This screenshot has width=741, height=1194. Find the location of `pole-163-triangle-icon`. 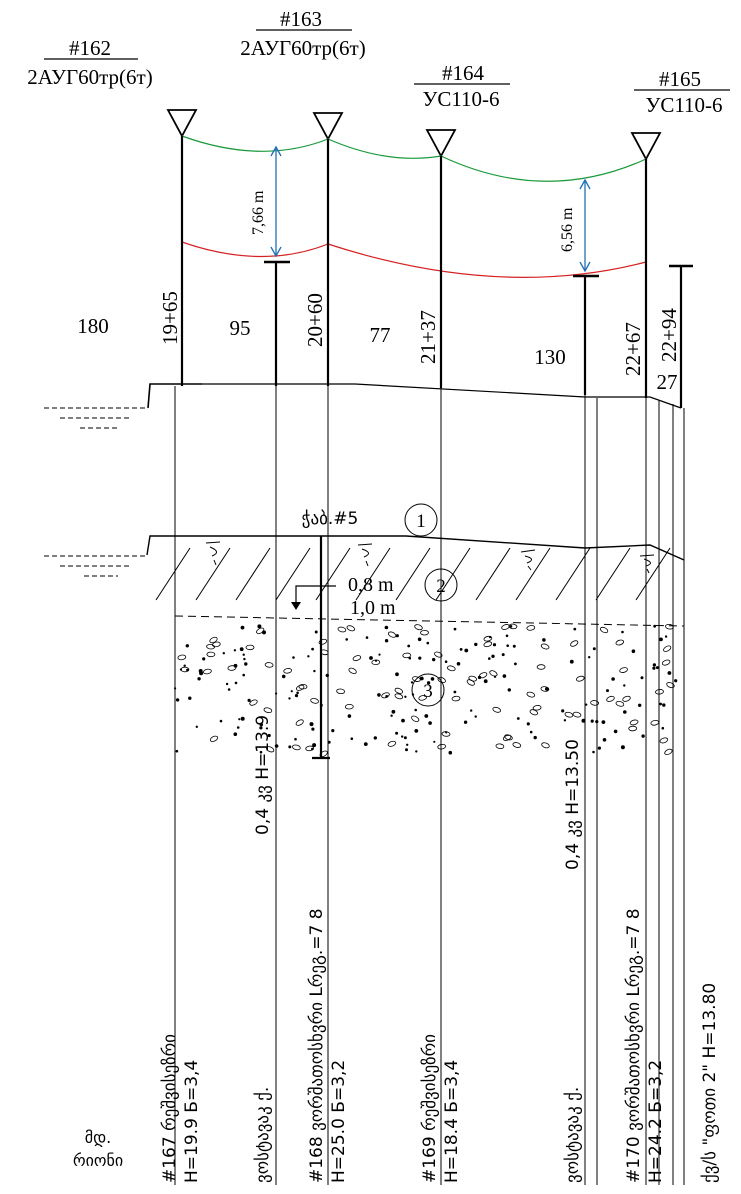

pole-163-triangle-icon is located at coordinates (328, 126).